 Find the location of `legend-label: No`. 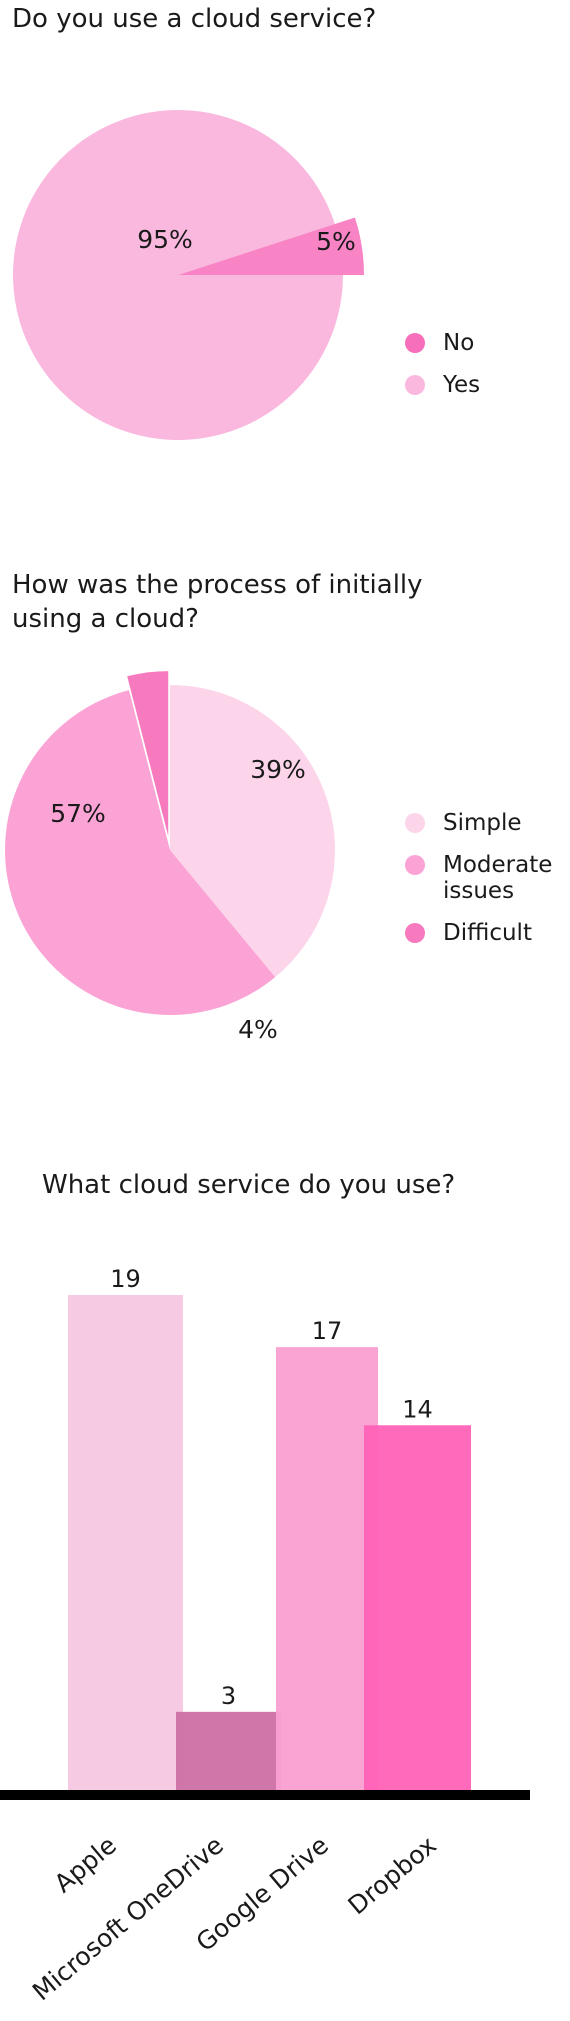

legend-label: No is located at coordinates (459, 343).